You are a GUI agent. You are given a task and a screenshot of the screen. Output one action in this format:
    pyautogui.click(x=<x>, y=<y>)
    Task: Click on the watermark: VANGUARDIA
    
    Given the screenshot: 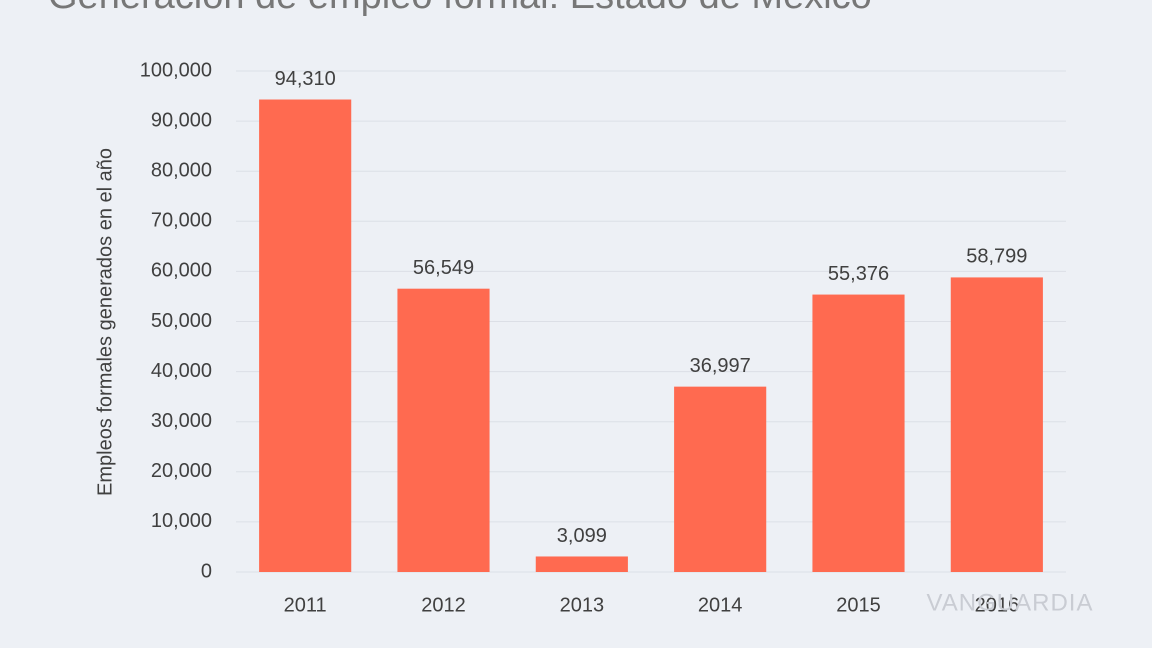 What is the action you would take?
    pyautogui.click(x=1010, y=602)
    